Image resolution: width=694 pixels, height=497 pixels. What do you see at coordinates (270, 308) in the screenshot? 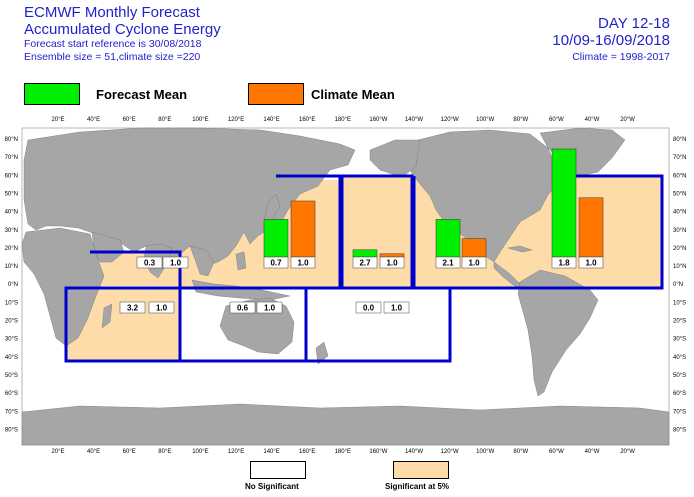
I see `australian-climate-value: 1.0` at bounding box center [270, 308].